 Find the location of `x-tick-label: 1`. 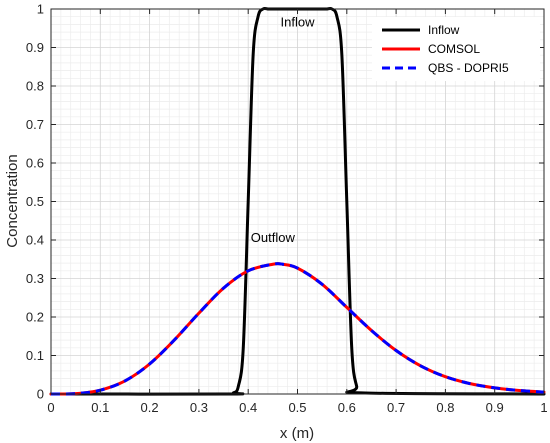

x-tick-label: 1 is located at coordinates (543, 407).